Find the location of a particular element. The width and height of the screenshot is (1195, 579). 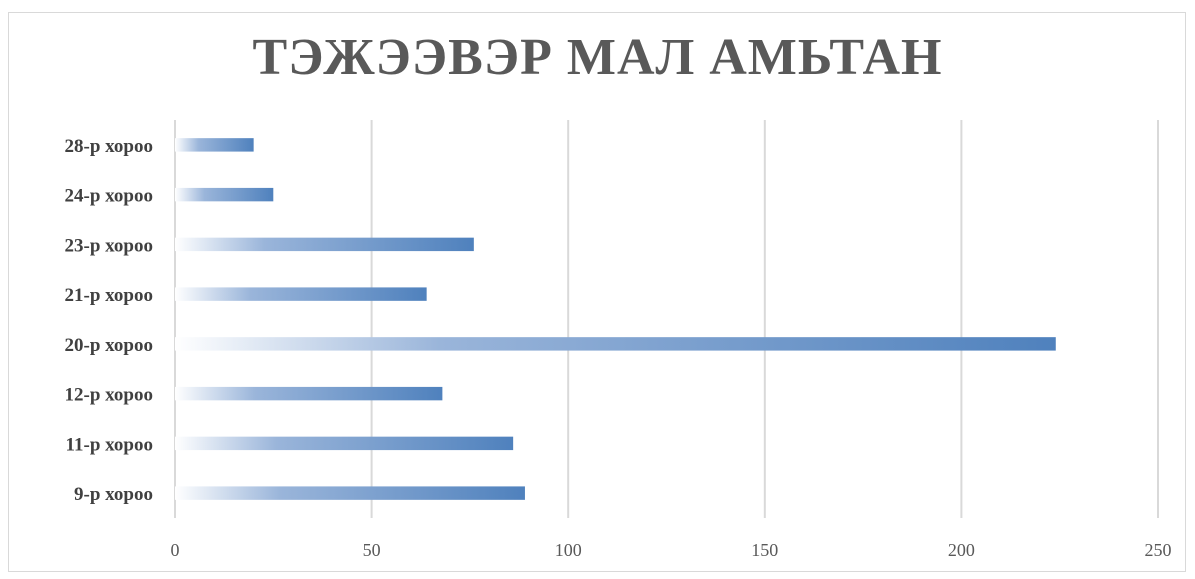

category-label: 11-р хороо is located at coordinates (109, 444).